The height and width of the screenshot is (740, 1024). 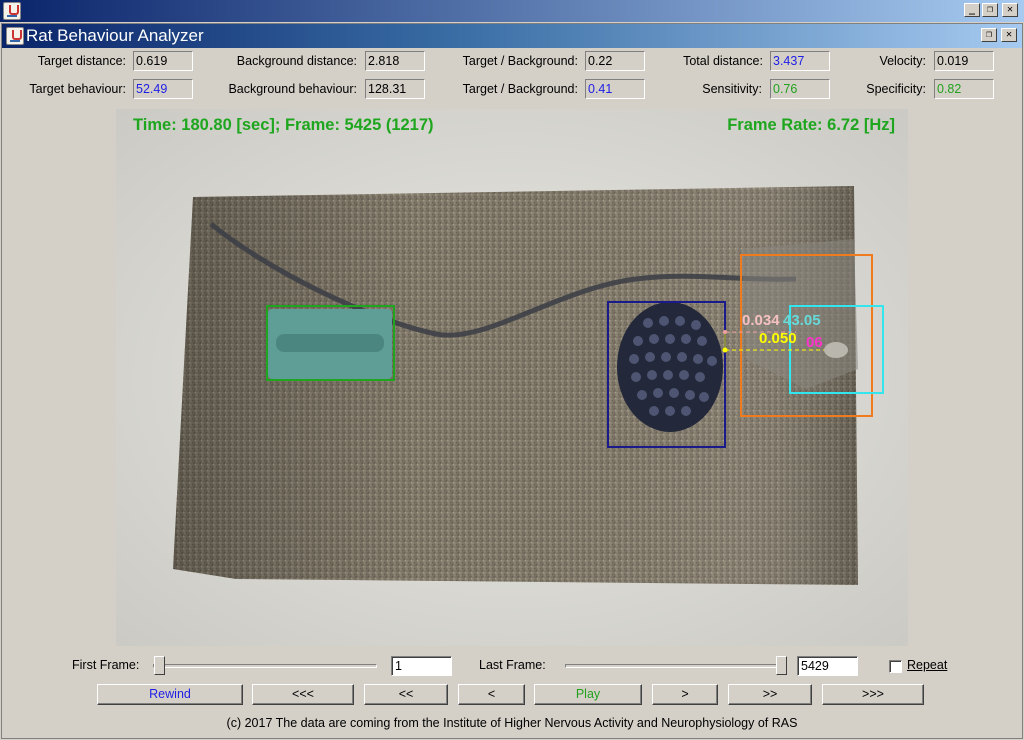 What do you see at coordinates (972, 10) in the screenshot?
I see `minimize-button: _` at bounding box center [972, 10].